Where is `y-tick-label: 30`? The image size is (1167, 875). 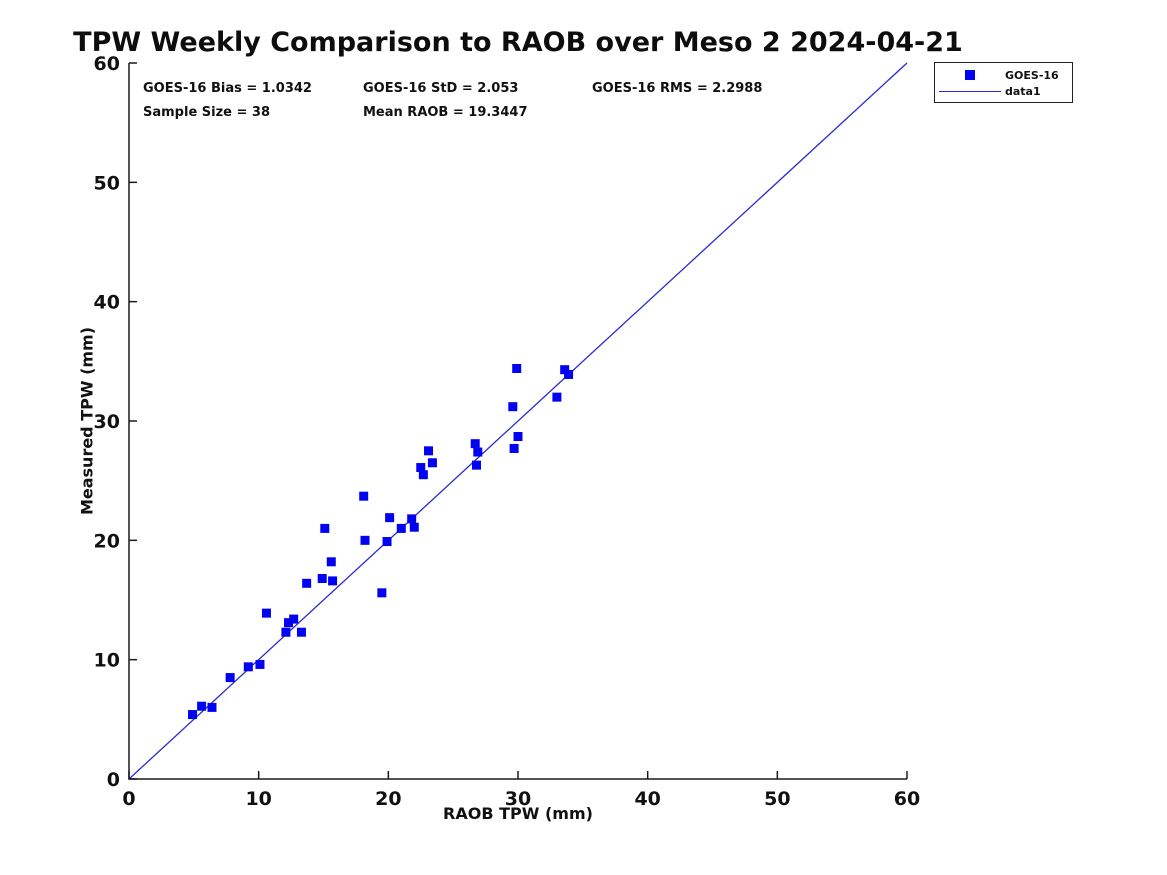
y-tick-label: 30 is located at coordinates (107, 422).